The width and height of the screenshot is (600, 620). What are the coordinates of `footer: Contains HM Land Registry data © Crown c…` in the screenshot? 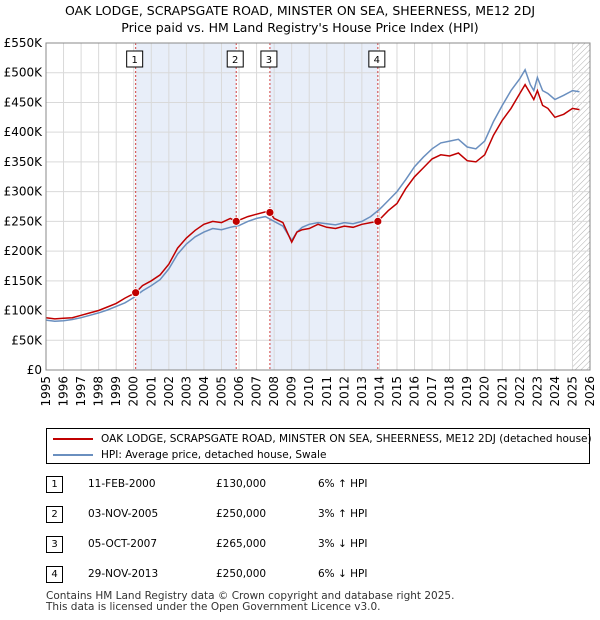 It's located at (250, 602).